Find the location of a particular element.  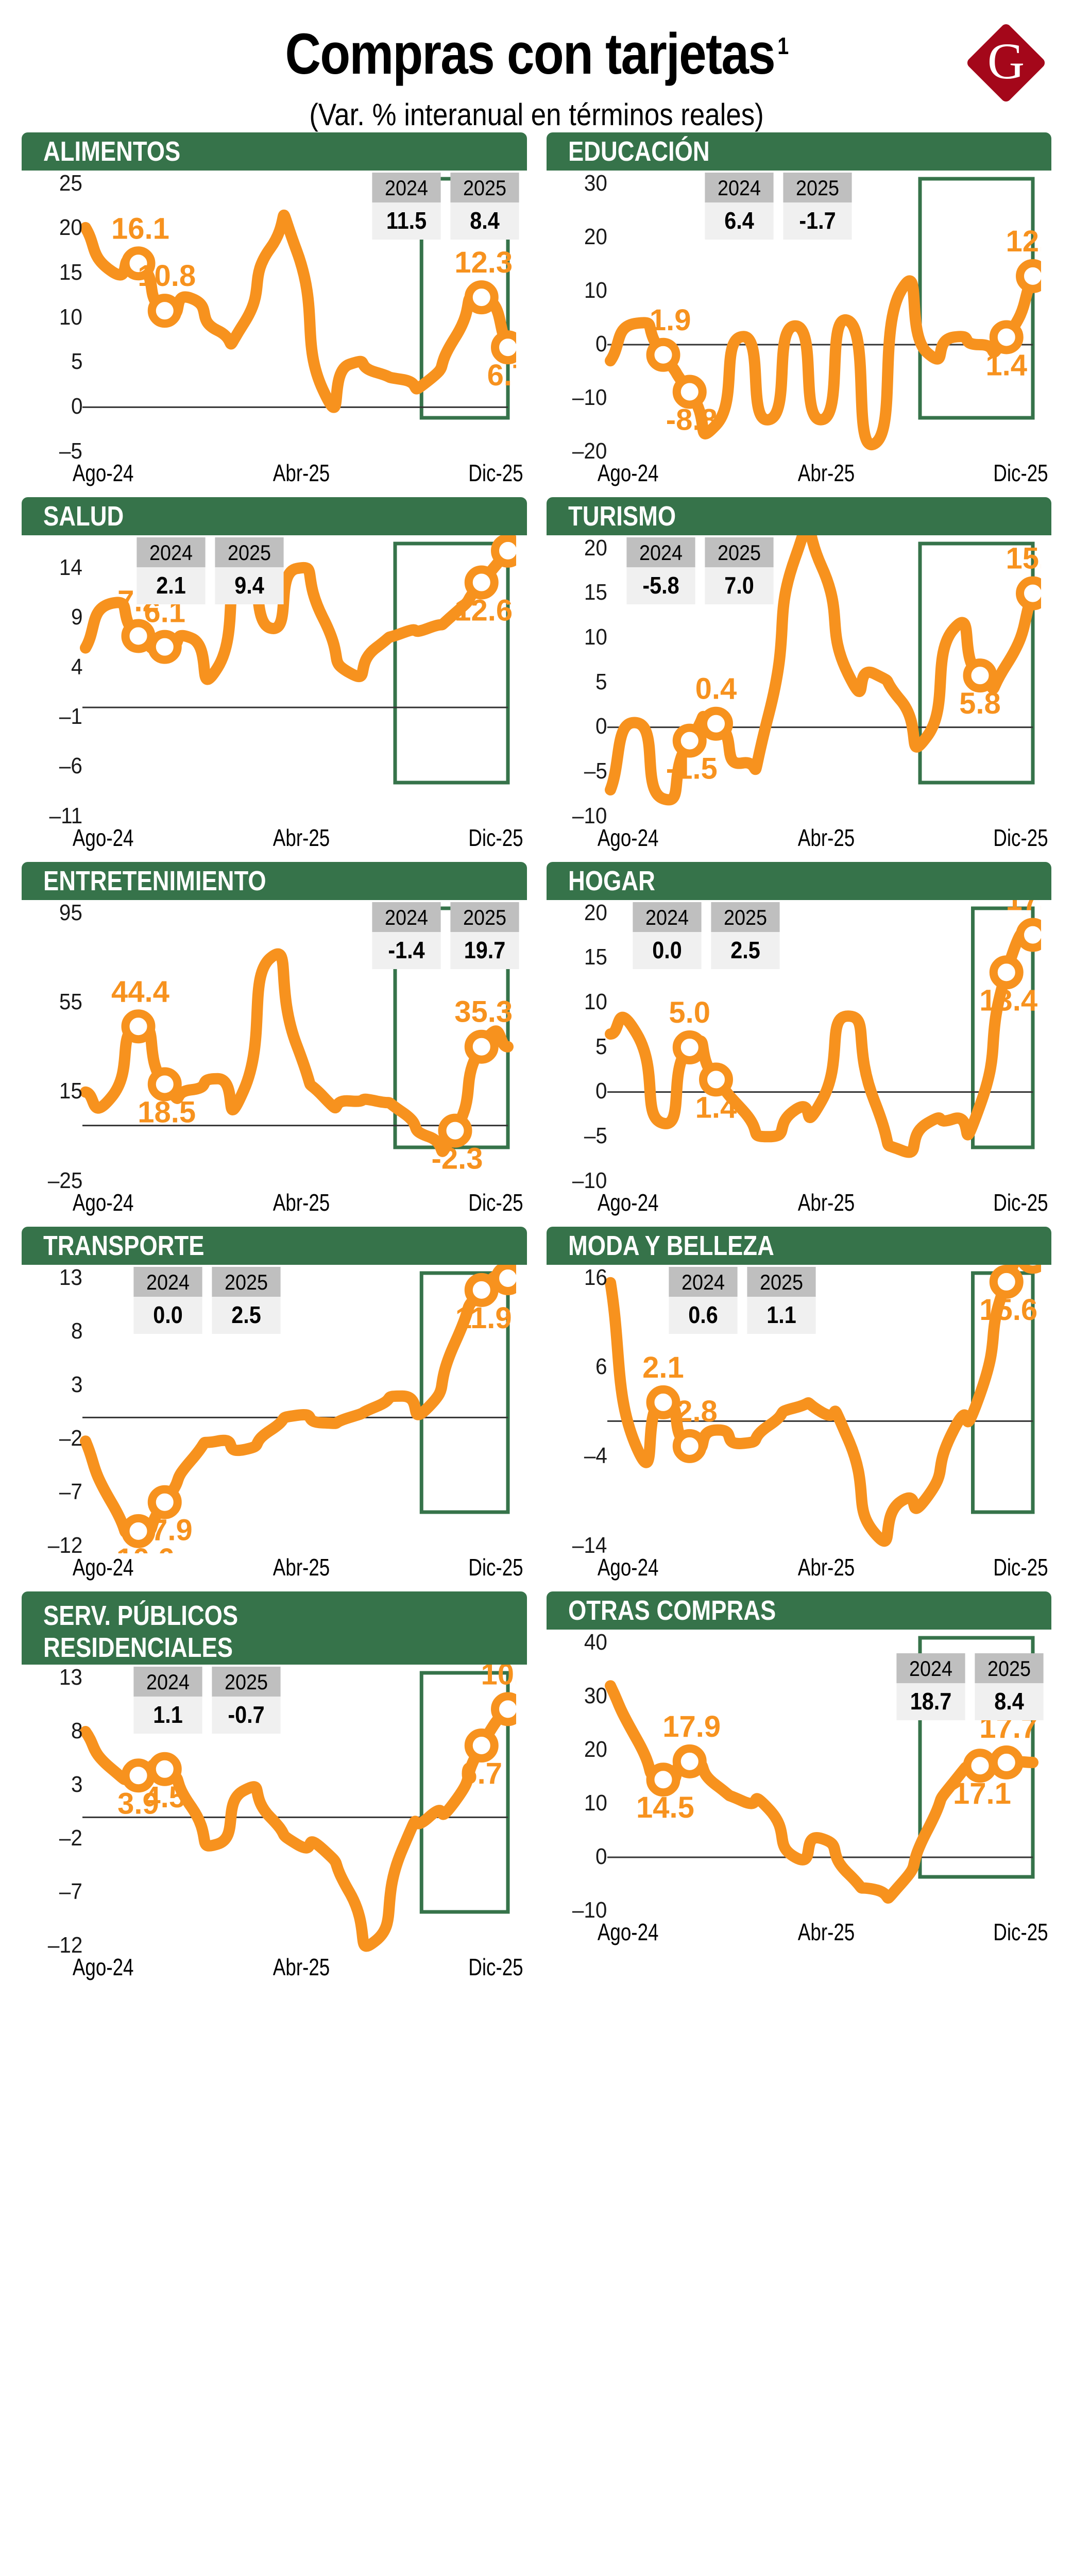

y-tick-label: 20 is located at coordinates (595, 913).